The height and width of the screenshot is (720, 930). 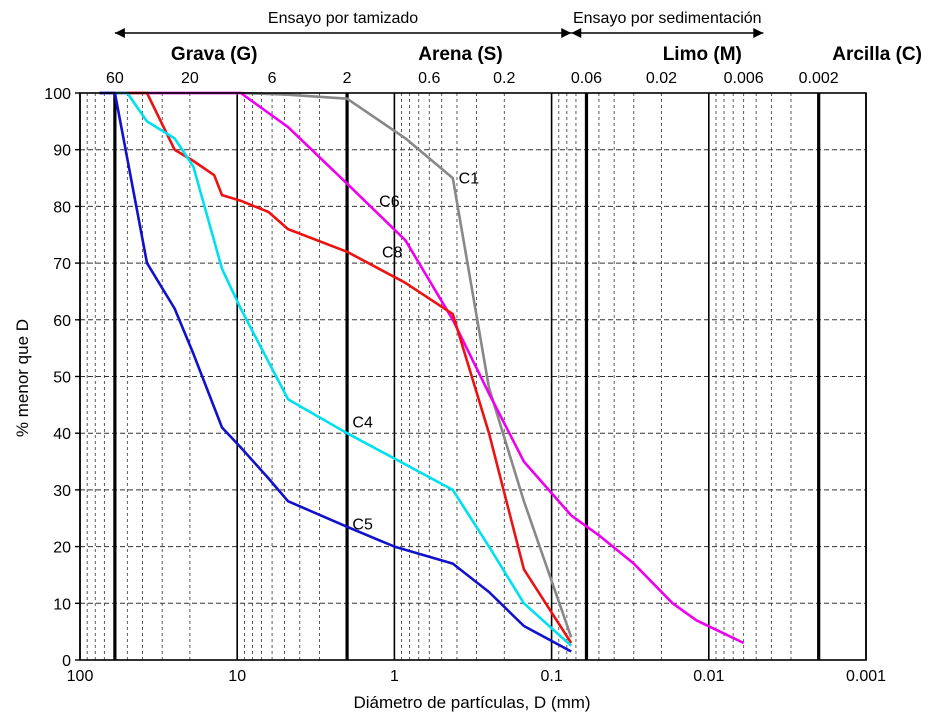 I want to click on y-tick-label: 60, so click(x=62, y=321).